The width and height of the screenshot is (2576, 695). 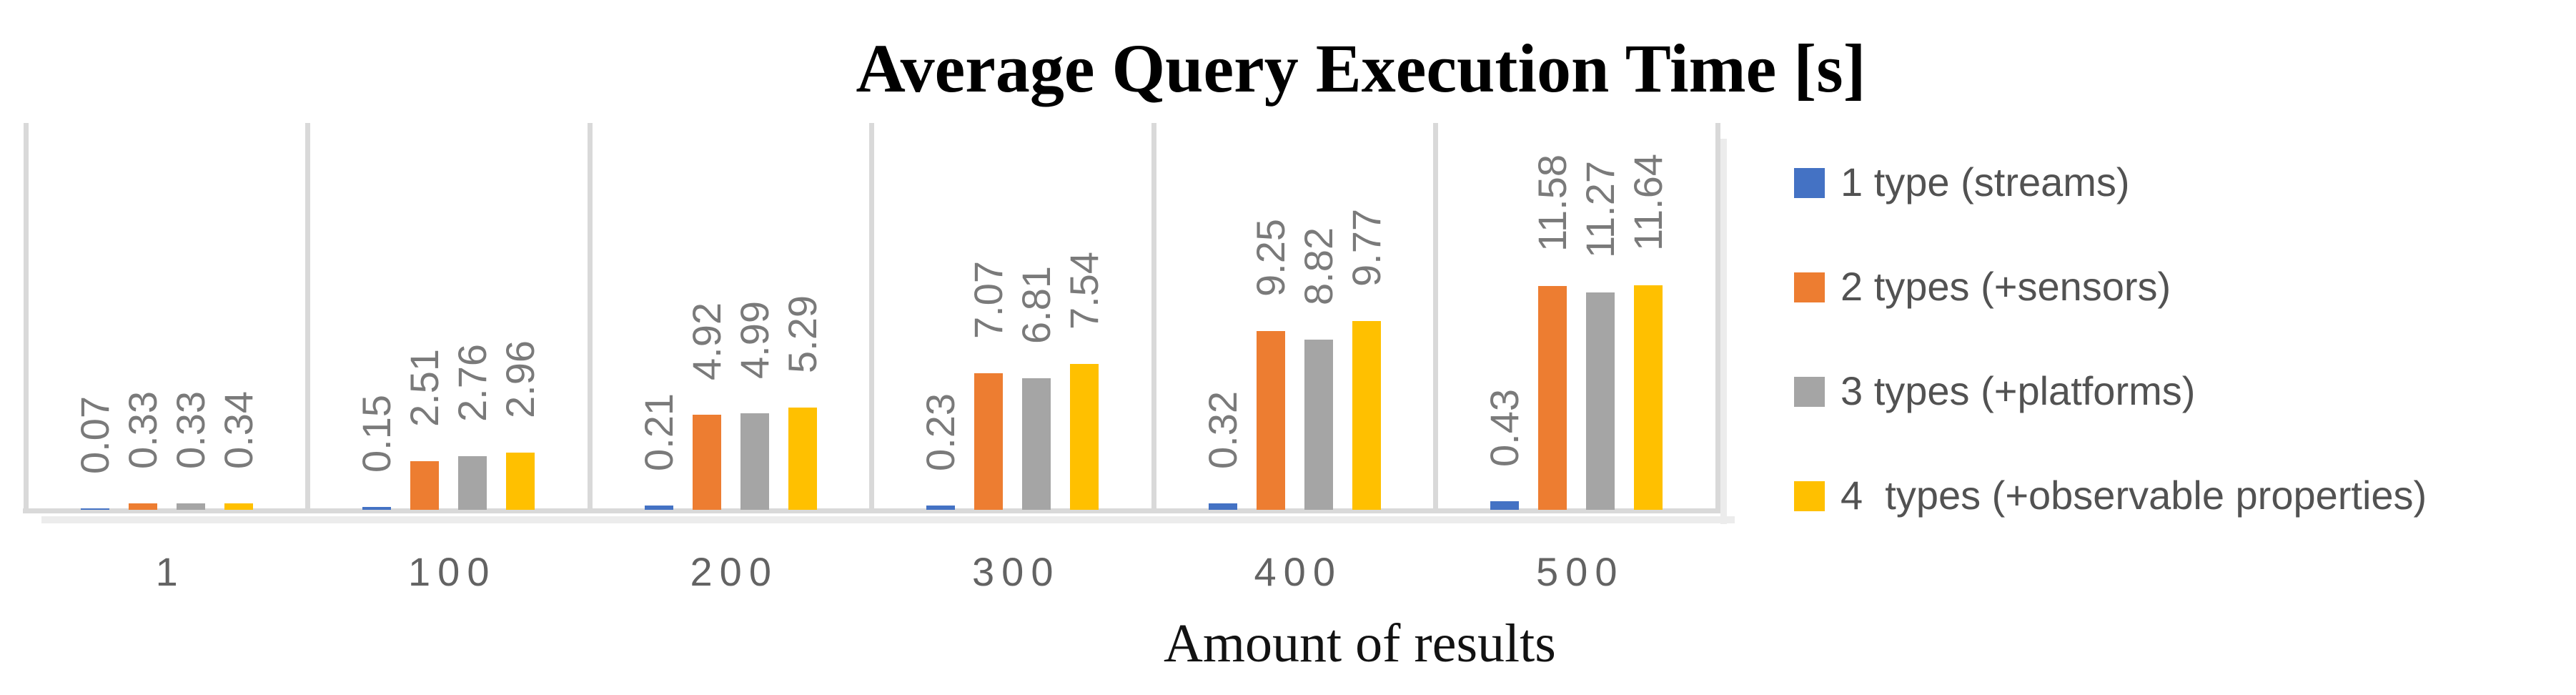 What do you see at coordinates (1085, 437) in the screenshot?
I see `bar-300-series4` at bounding box center [1085, 437].